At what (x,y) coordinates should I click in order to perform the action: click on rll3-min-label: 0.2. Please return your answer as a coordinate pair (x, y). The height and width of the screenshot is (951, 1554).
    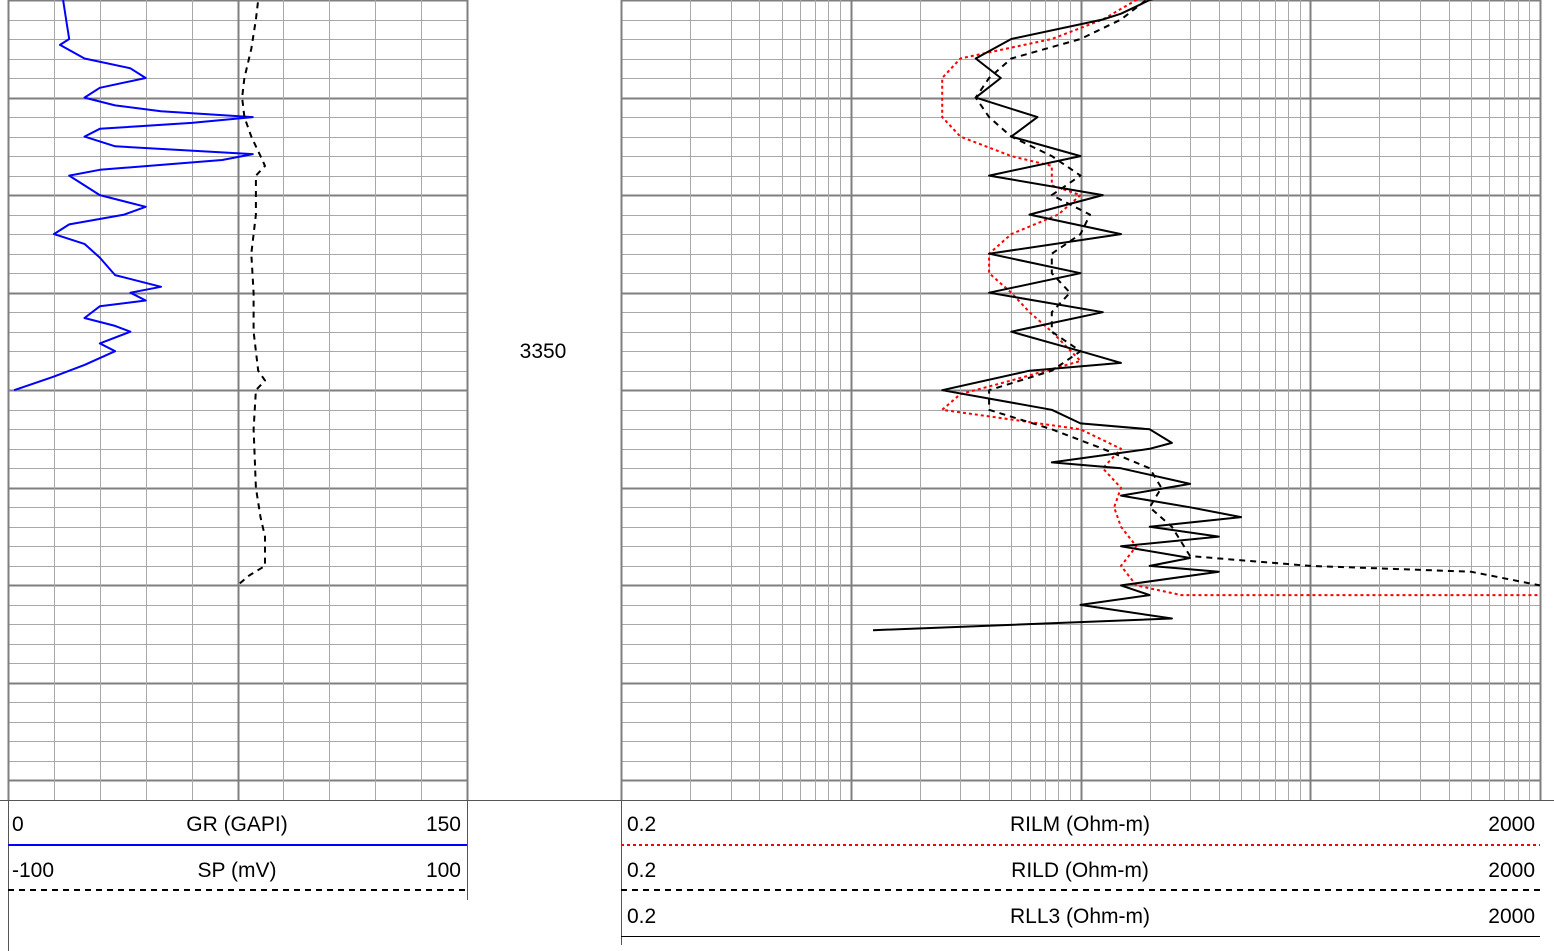
    Looking at the image, I should click on (641, 916).